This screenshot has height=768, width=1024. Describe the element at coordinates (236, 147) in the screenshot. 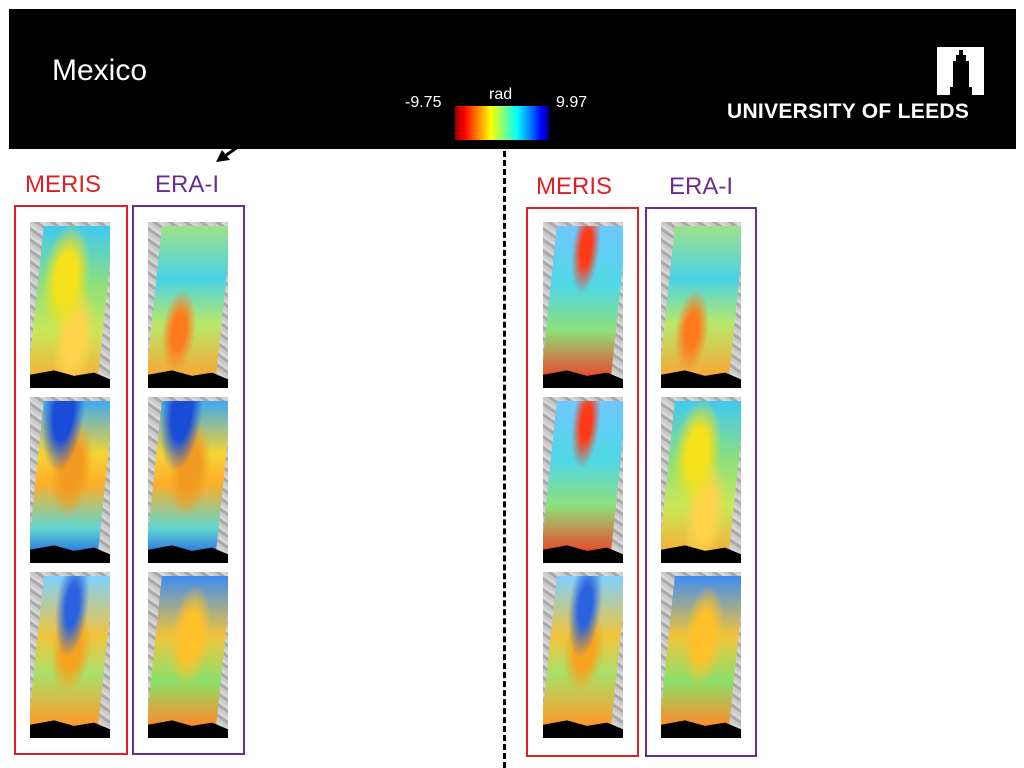

I see `arrow-icon` at that location.